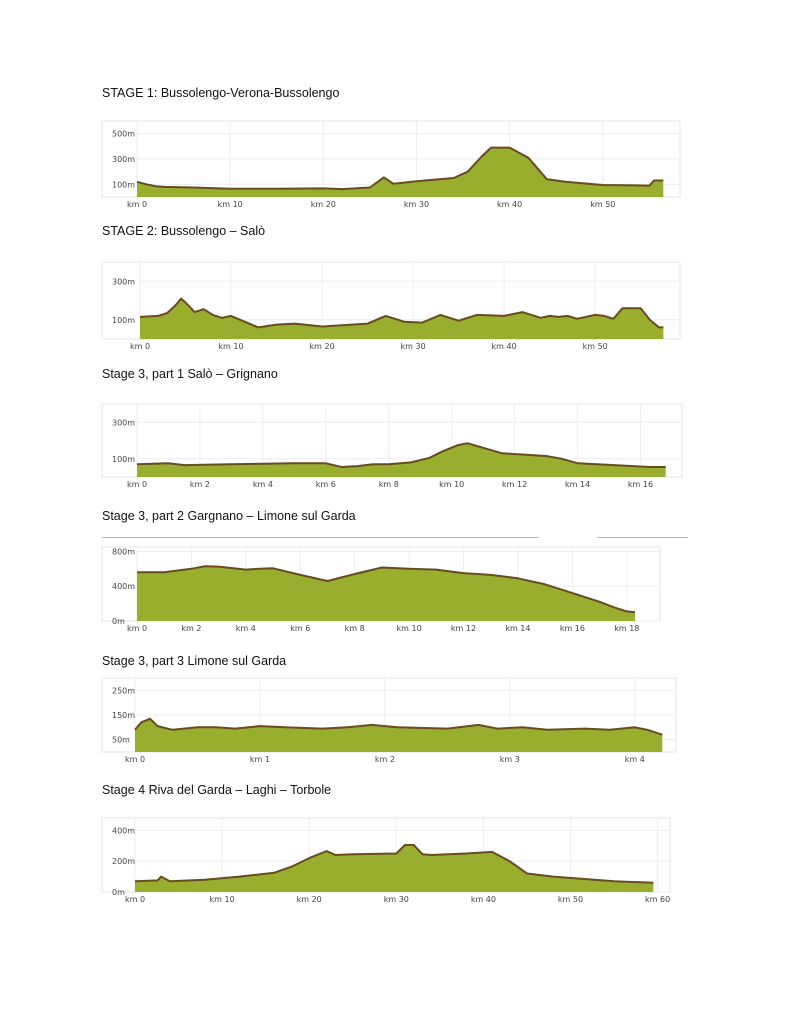  I want to click on chart-2-x-tick-label: km 20, so click(322, 346).